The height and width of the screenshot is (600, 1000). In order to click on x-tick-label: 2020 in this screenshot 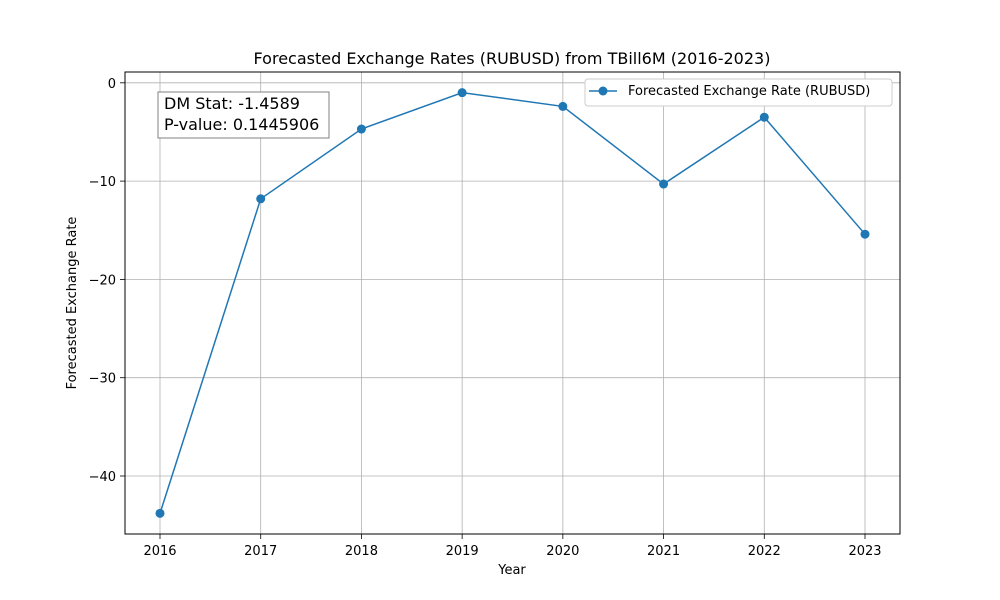, I will do `click(562, 551)`.